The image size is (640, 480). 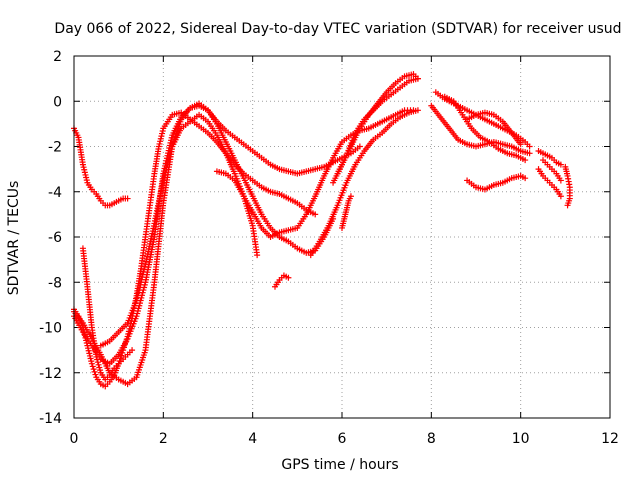 What do you see at coordinates (496, 182) in the screenshot?
I see `series-arc-q` at bounding box center [496, 182].